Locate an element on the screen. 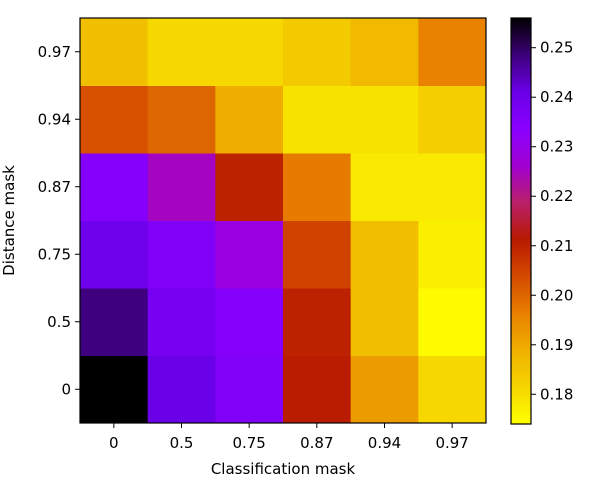  colorbar-tick-label: 0.22 is located at coordinates (556, 196).